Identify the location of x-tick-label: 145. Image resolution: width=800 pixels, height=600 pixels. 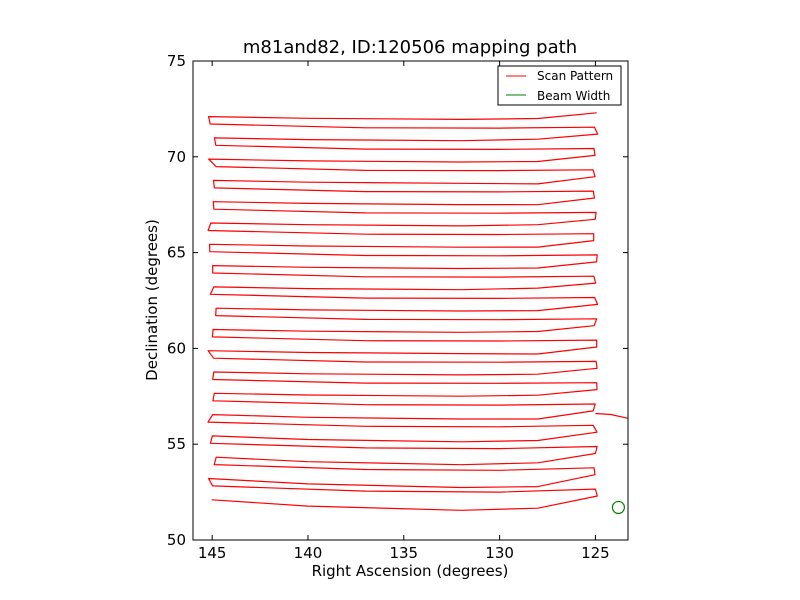
(212, 553).